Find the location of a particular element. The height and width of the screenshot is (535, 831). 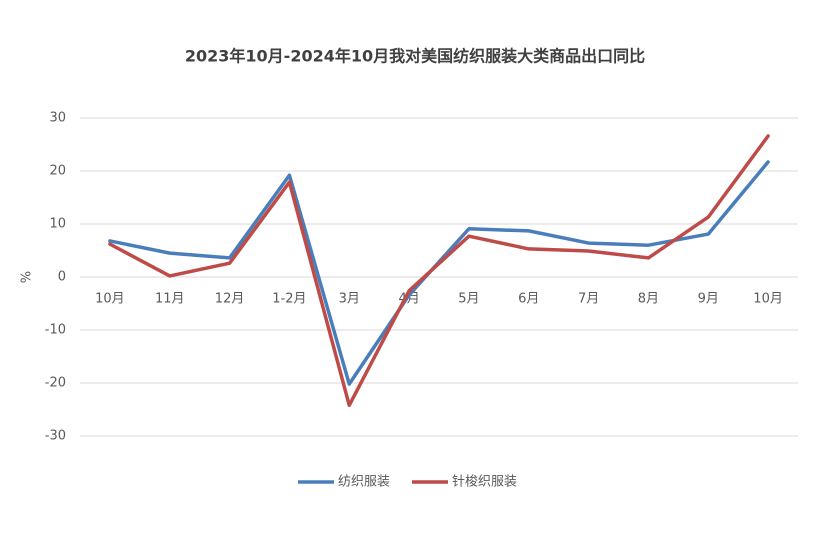

y-tick-label: -30 is located at coordinates (55, 436).